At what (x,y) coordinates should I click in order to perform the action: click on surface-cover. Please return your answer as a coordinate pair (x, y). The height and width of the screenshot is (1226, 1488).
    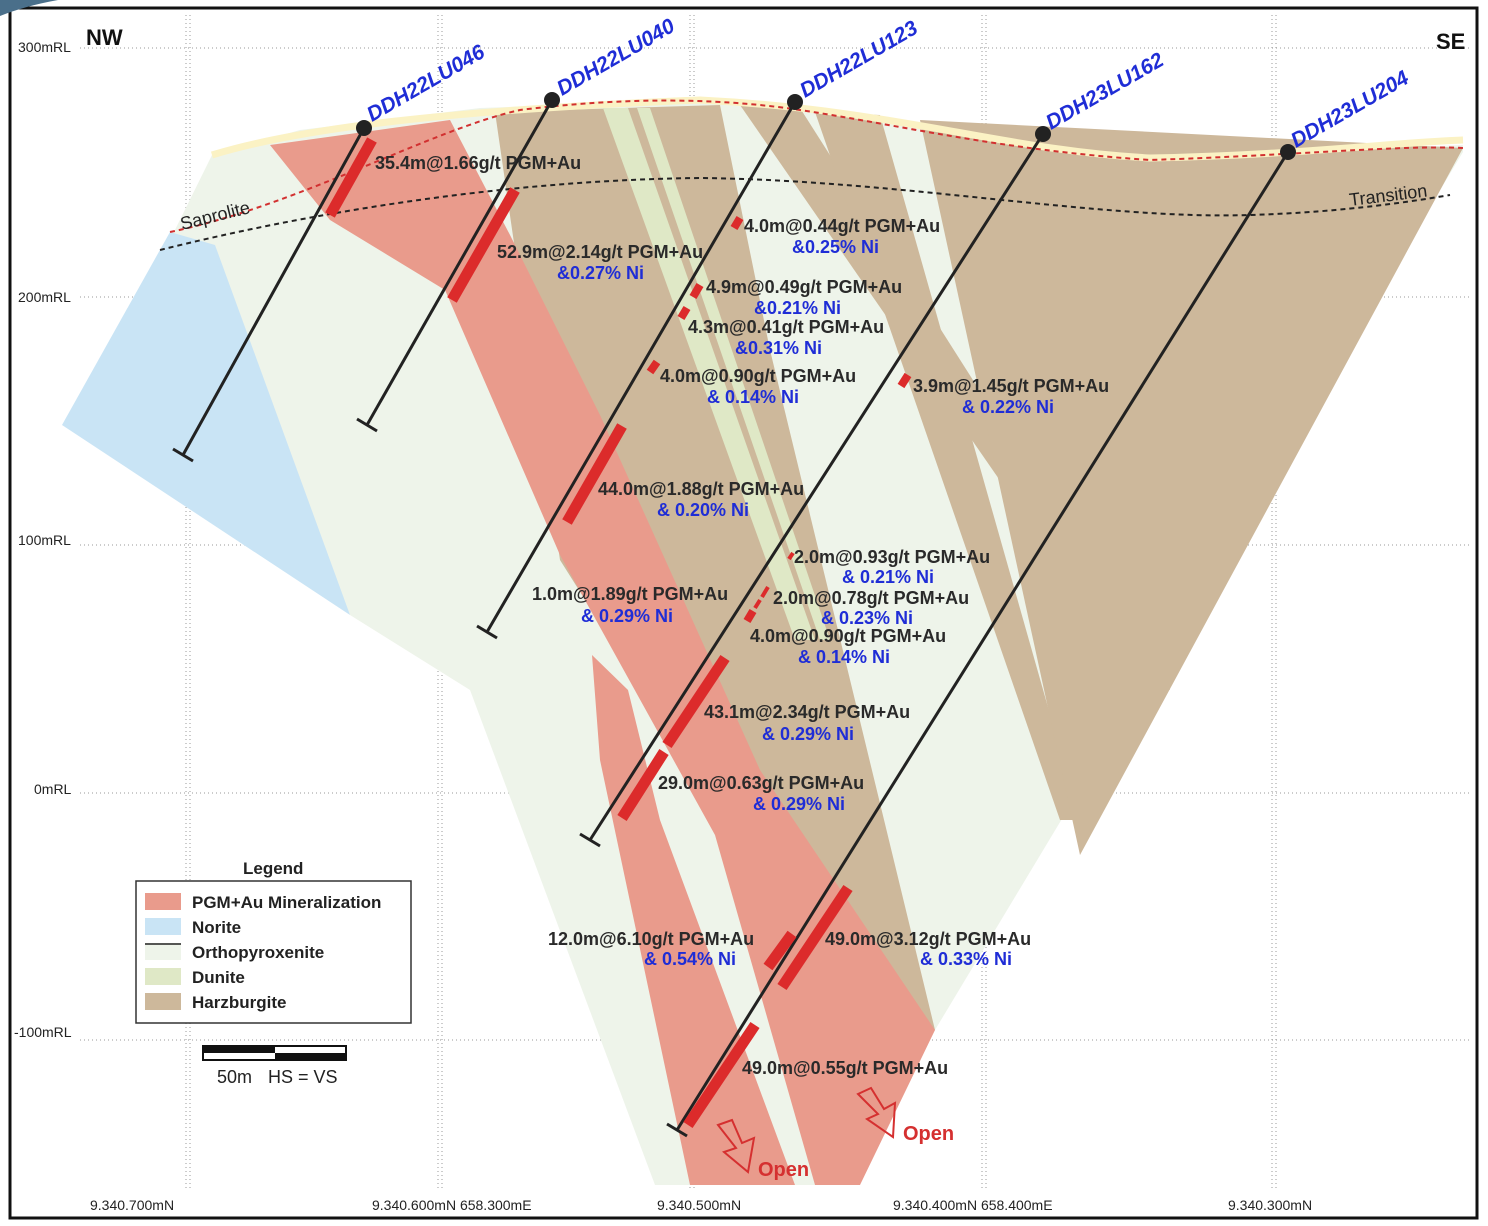
    Looking at the image, I should click on (837, 129).